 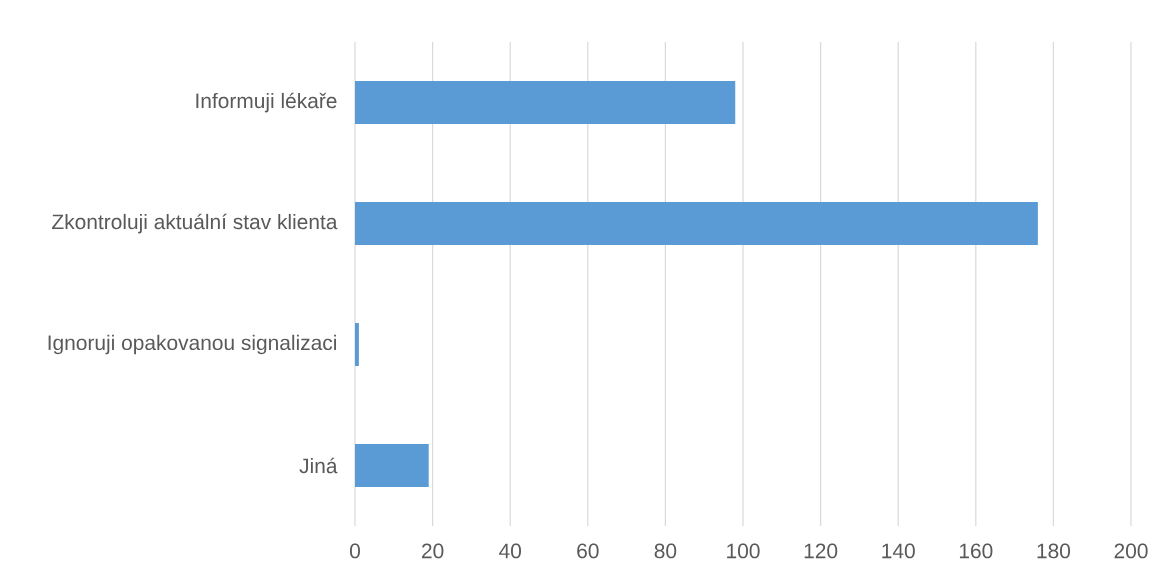 I want to click on y-tick-label: Informuji lékaře, so click(x=266, y=102).